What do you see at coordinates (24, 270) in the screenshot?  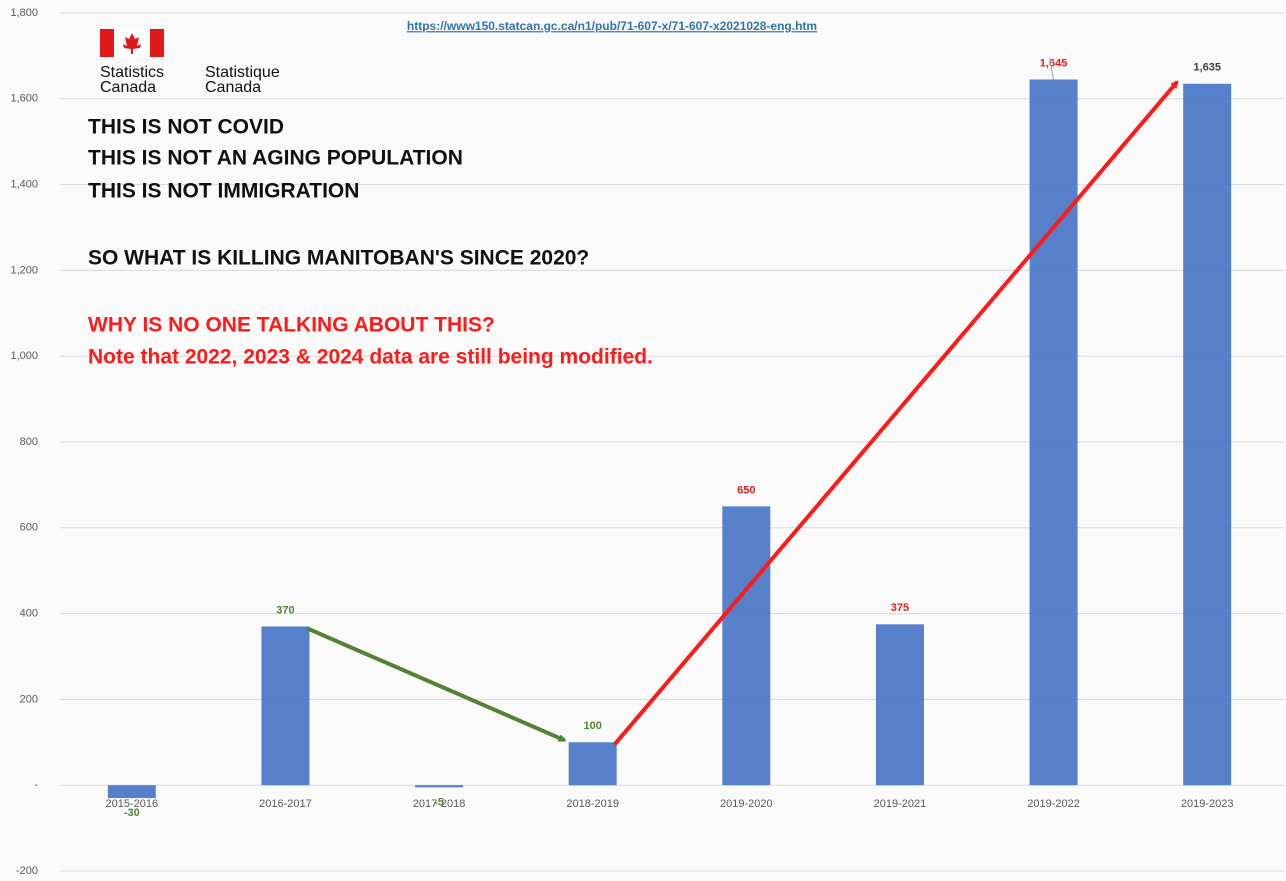 I see `y-tick-label: 1,200` at bounding box center [24, 270].